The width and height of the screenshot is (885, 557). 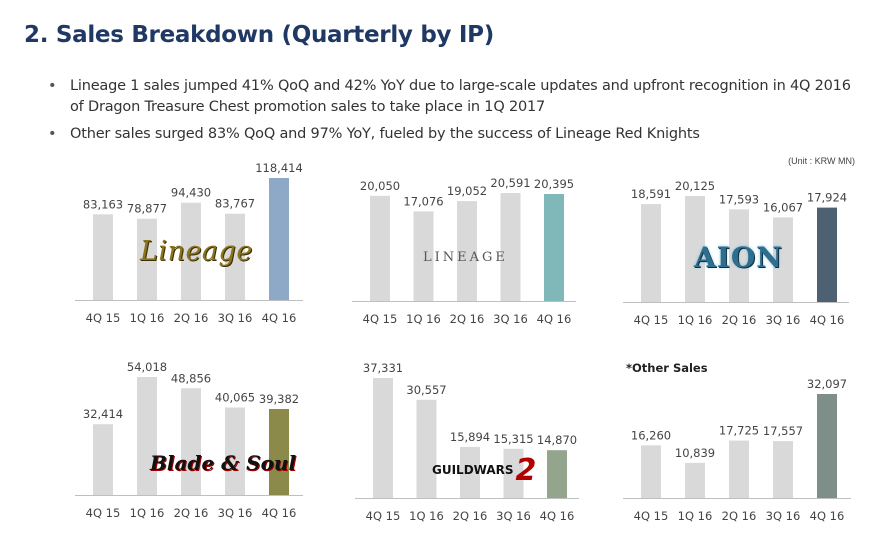 I want to click on data-label: 17,593, so click(x=739, y=199).